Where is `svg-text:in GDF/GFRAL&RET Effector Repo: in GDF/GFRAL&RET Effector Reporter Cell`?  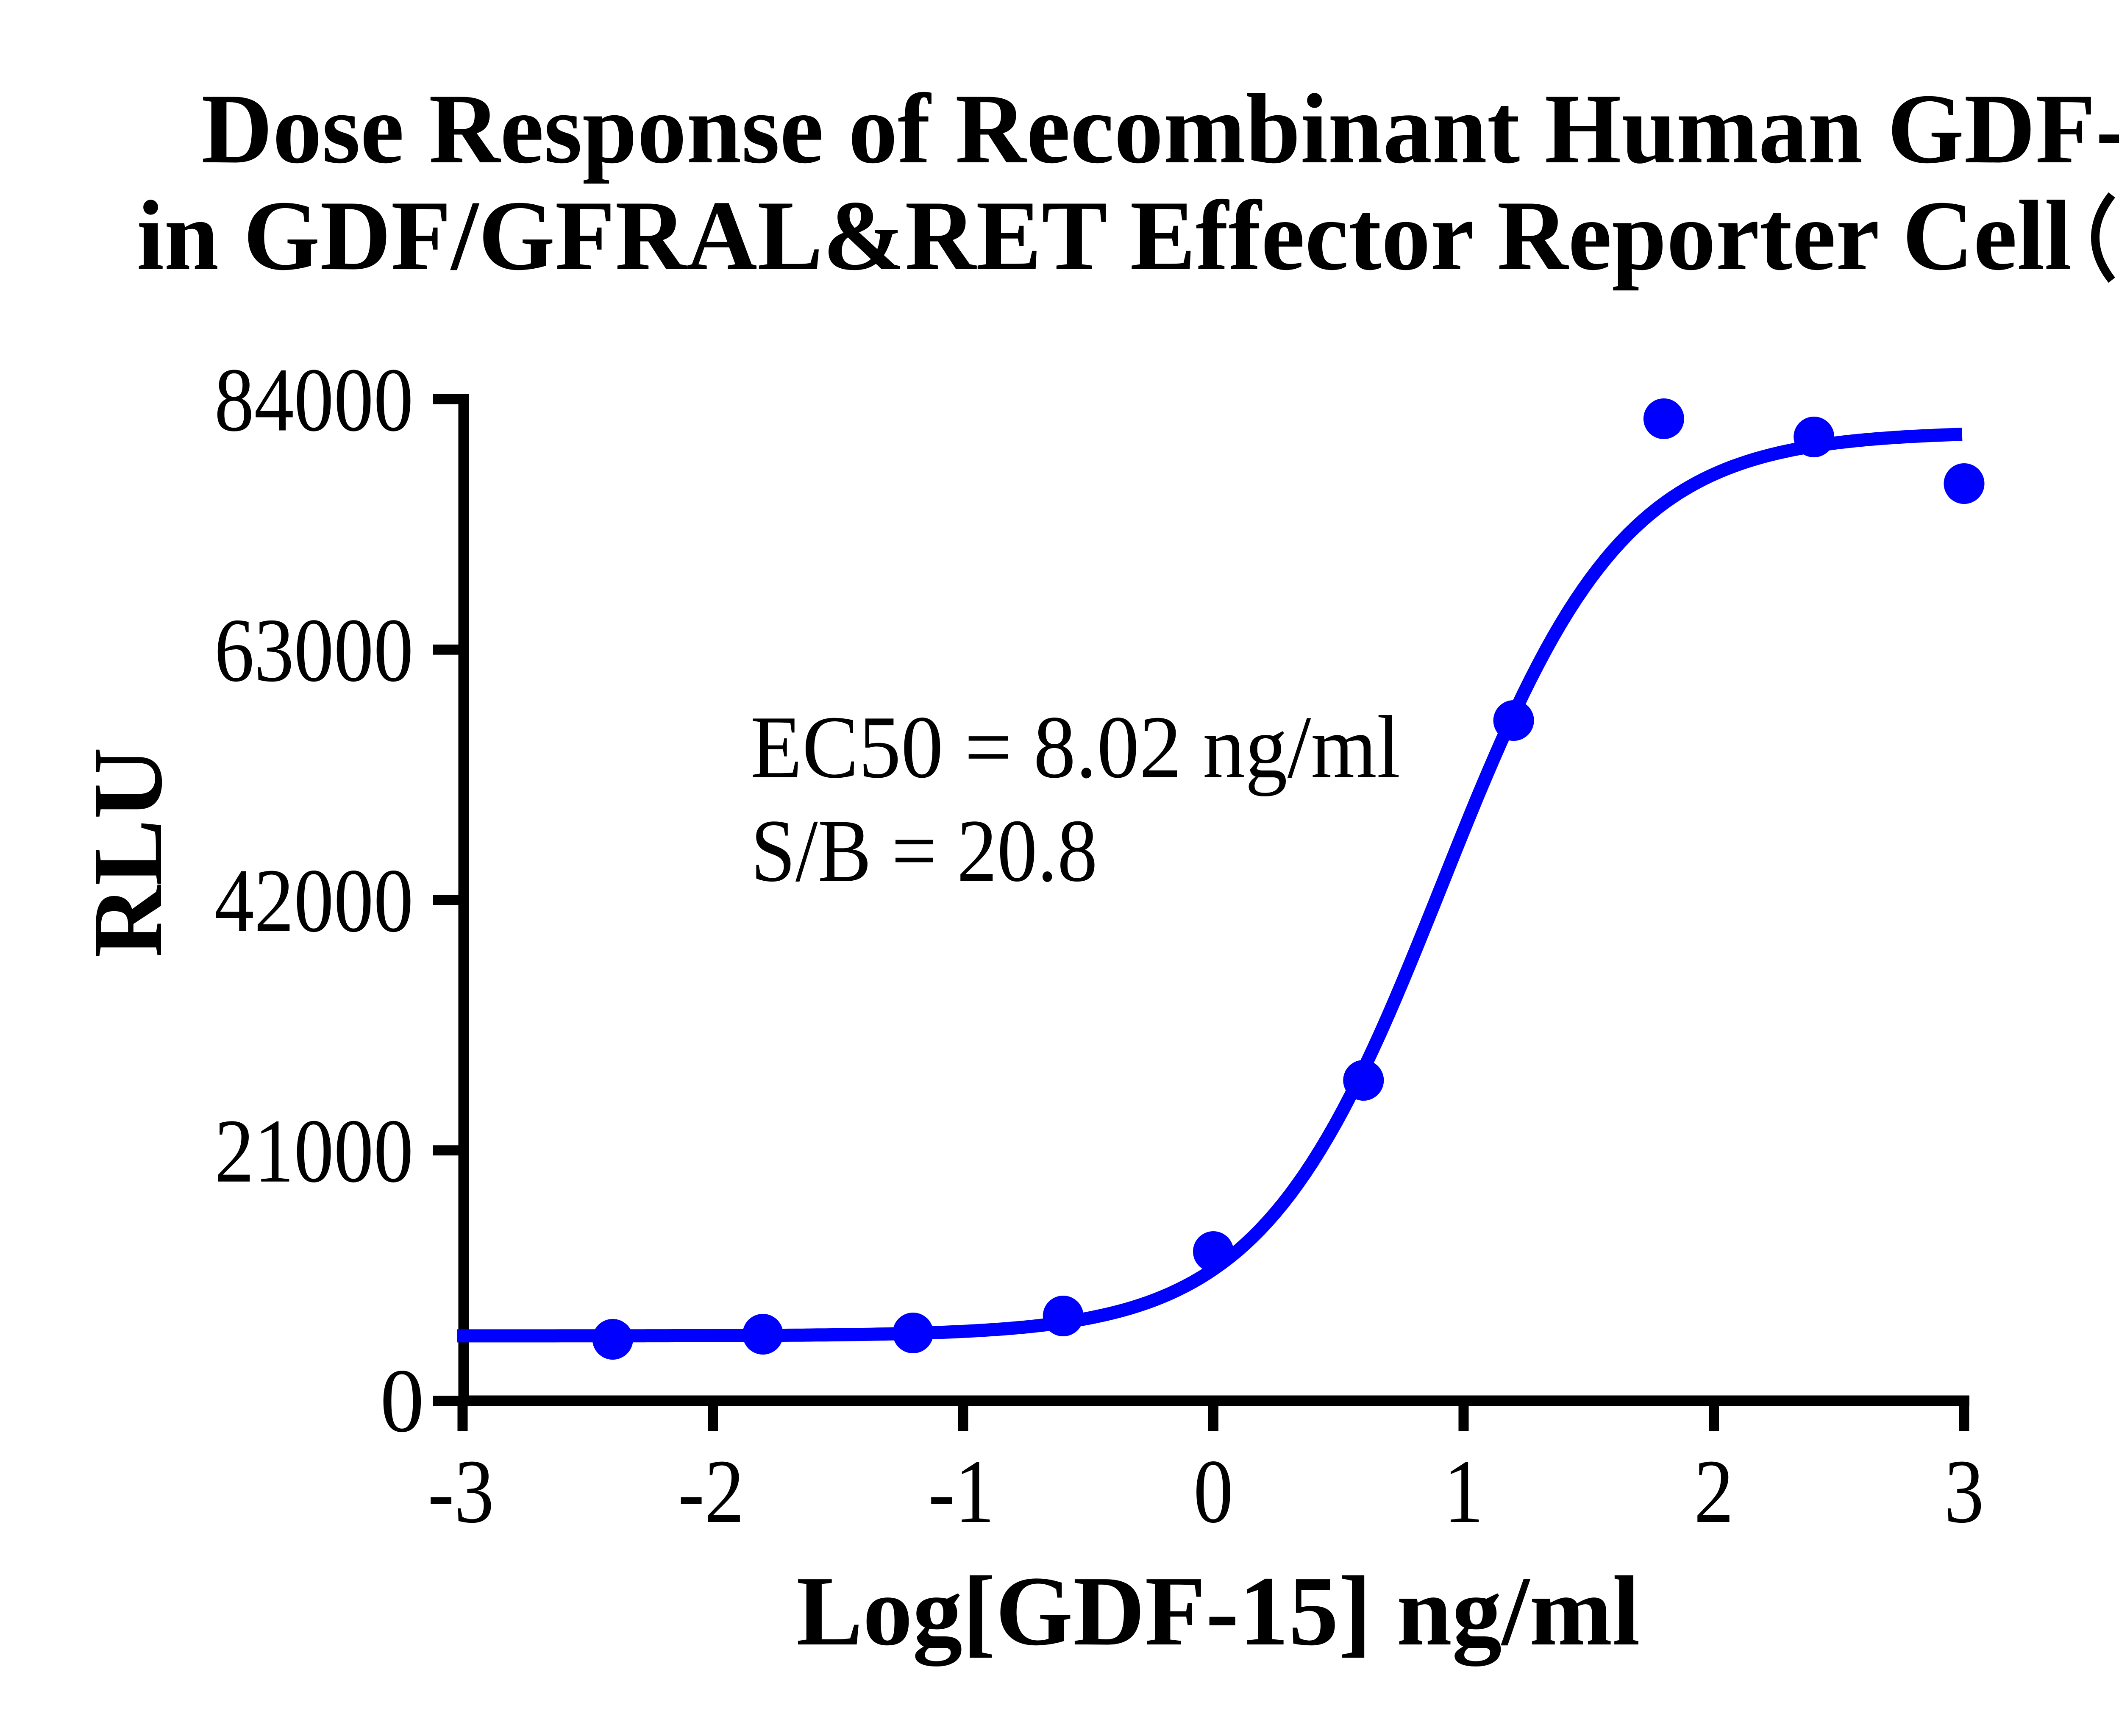 svg-text:in GDF/GFRAL&RET Effector Repo: in GDF/GFRAL&RET Effector Reporter Cell is located at coordinates (1104, 235).